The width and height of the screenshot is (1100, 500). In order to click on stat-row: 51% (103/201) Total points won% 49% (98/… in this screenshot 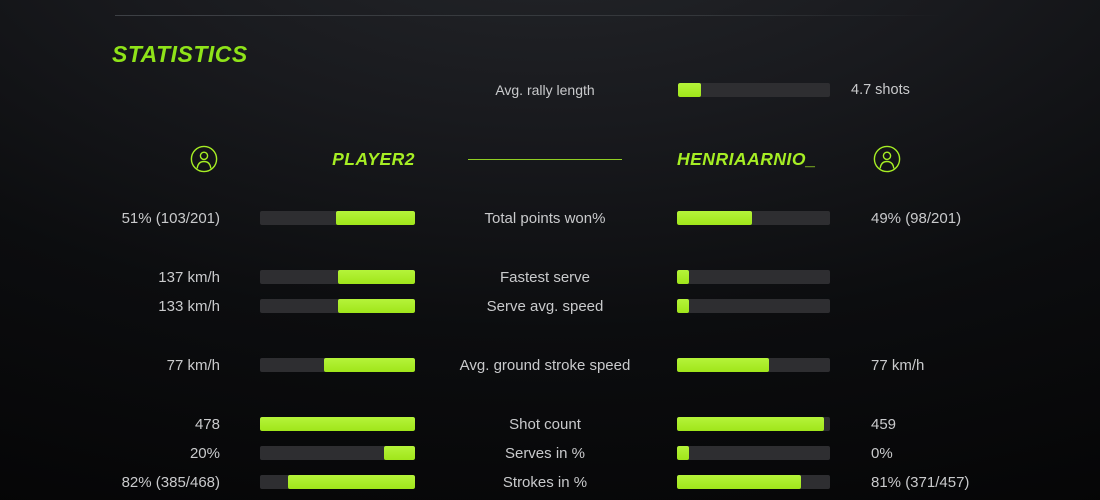, I will do `click(550, 218)`.